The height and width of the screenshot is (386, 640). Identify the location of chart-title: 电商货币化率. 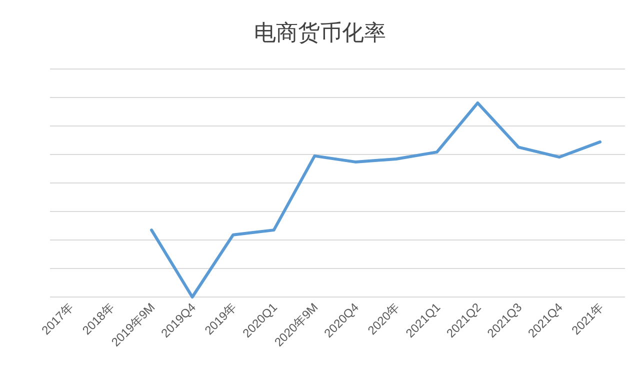
(320, 32).